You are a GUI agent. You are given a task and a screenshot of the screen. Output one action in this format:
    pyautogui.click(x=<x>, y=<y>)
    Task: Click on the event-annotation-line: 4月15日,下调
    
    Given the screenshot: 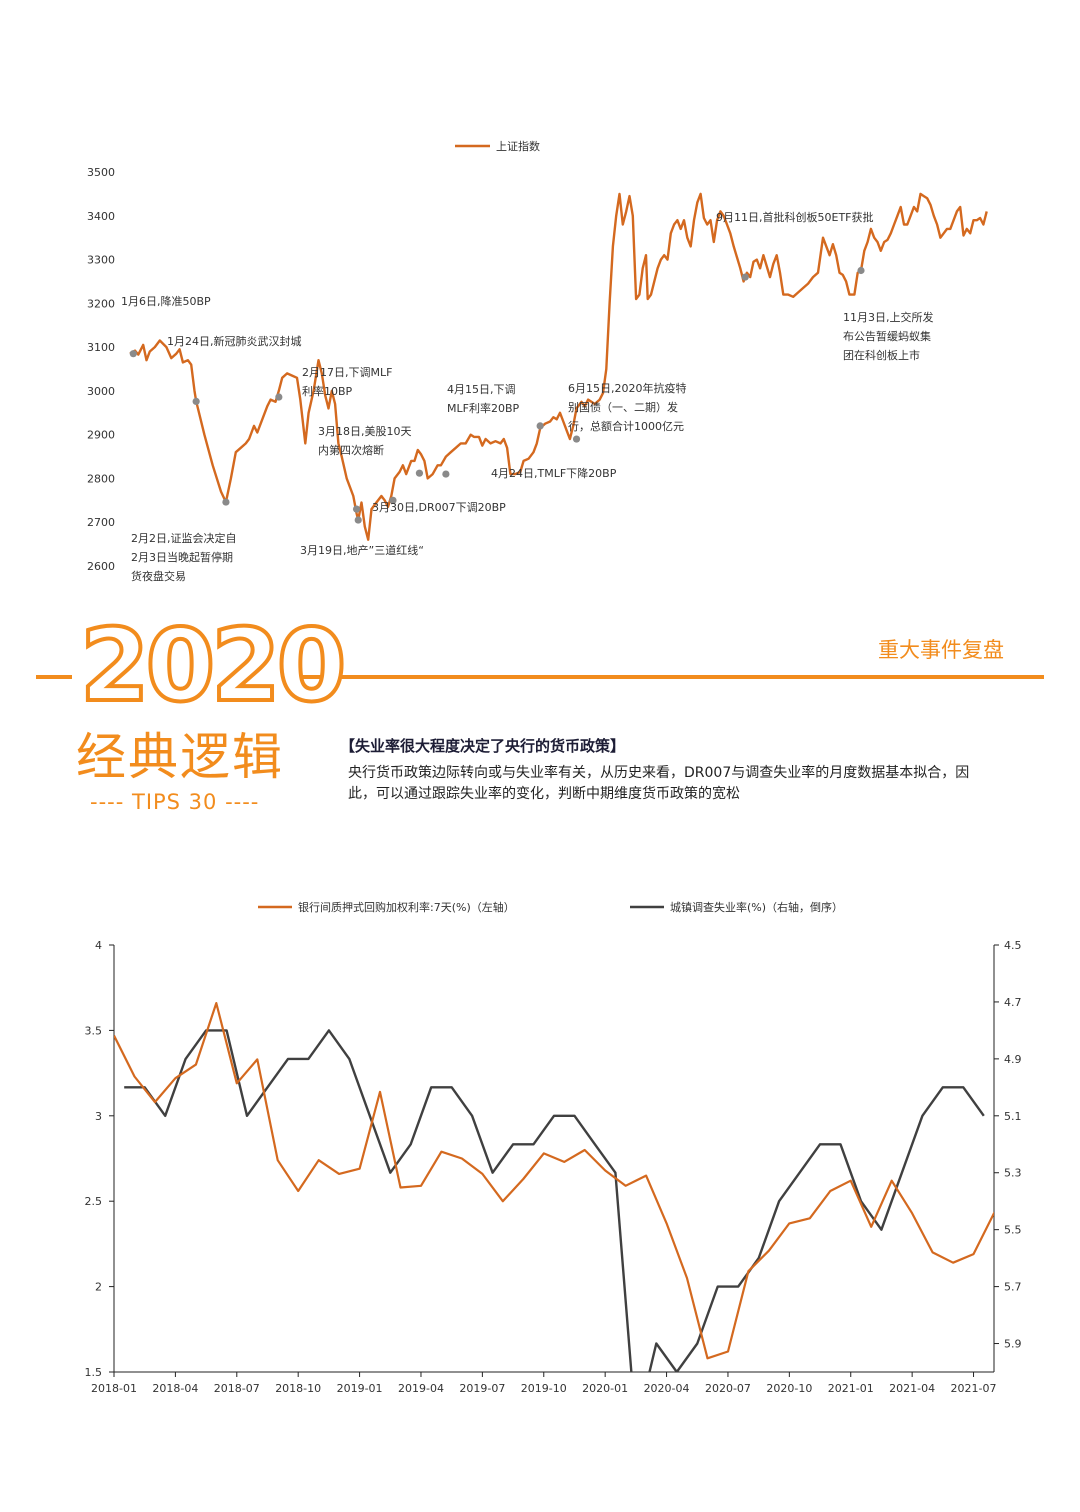 What is the action you would take?
    pyautogui.click(x=481, y=389)
    